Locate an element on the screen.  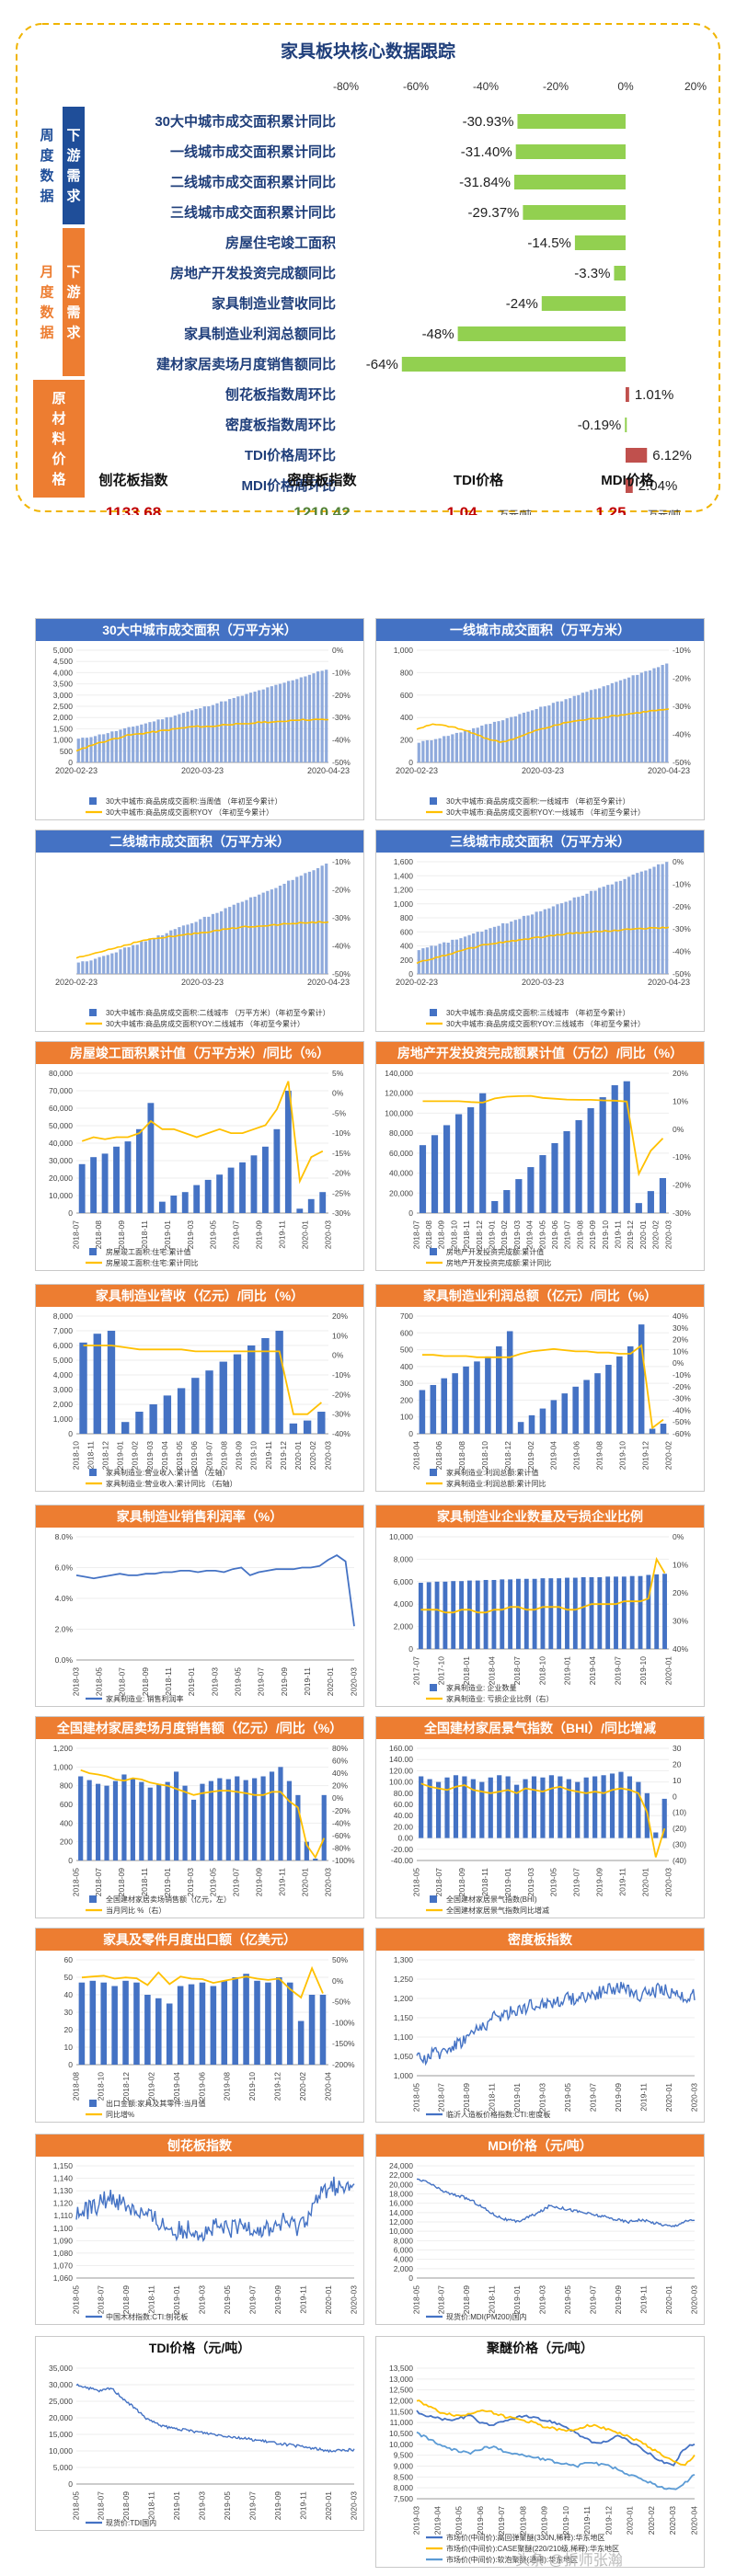
x-tick-label: 2019-09 is located at coordinates (277, 2505).